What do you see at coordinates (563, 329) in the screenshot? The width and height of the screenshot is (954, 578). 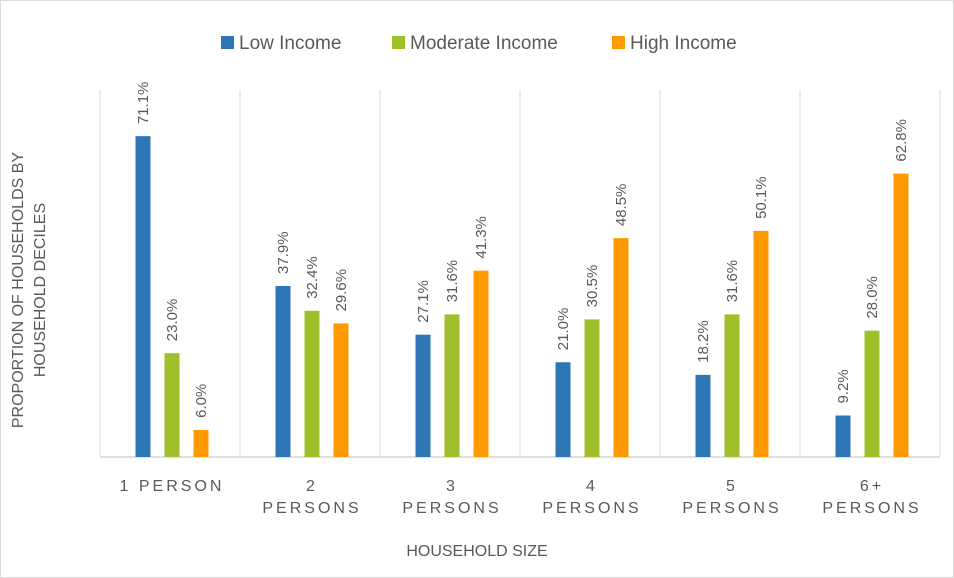 I see `value-label: 21.0%` at bounding box center [563, 329].